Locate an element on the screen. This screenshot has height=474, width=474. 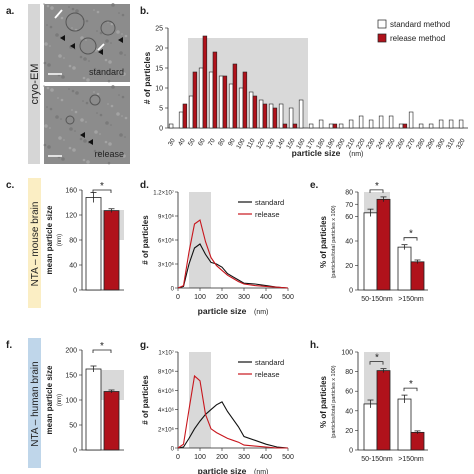
x-tick-label-d: 100 is located at coordinates (200, 297).